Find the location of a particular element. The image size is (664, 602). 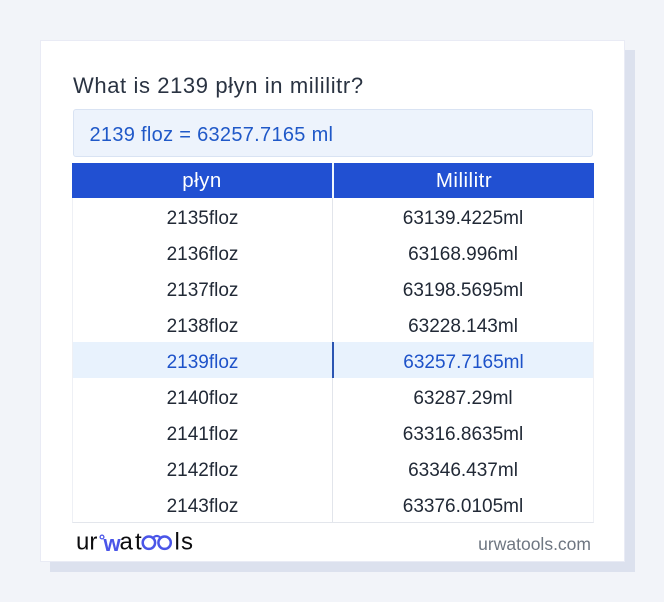

svg-text: l is located at coordinates (177, 542).